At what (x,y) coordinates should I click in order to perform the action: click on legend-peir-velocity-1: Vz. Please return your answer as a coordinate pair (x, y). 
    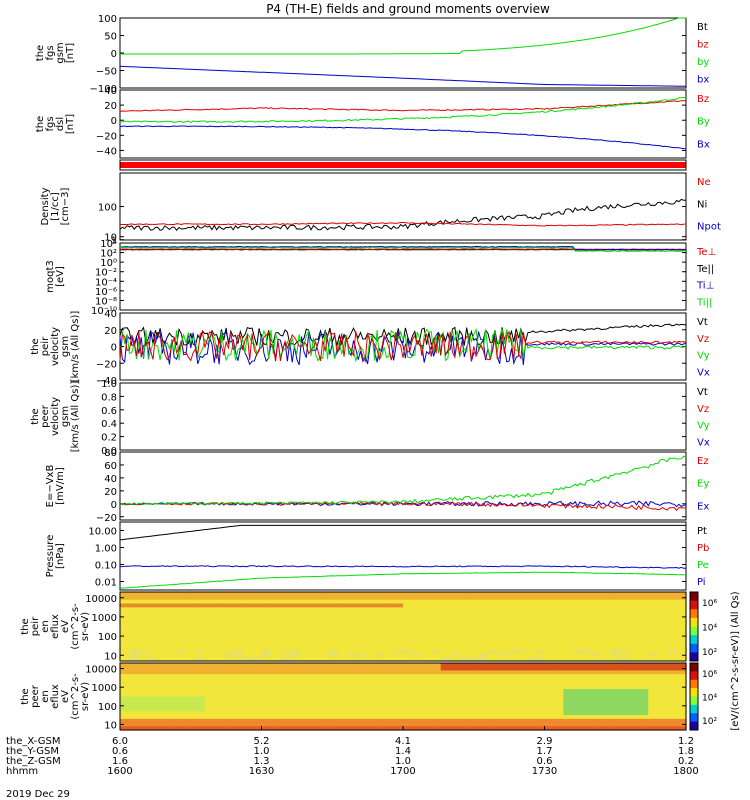
    Looking at the image, I should click on (703, 339).